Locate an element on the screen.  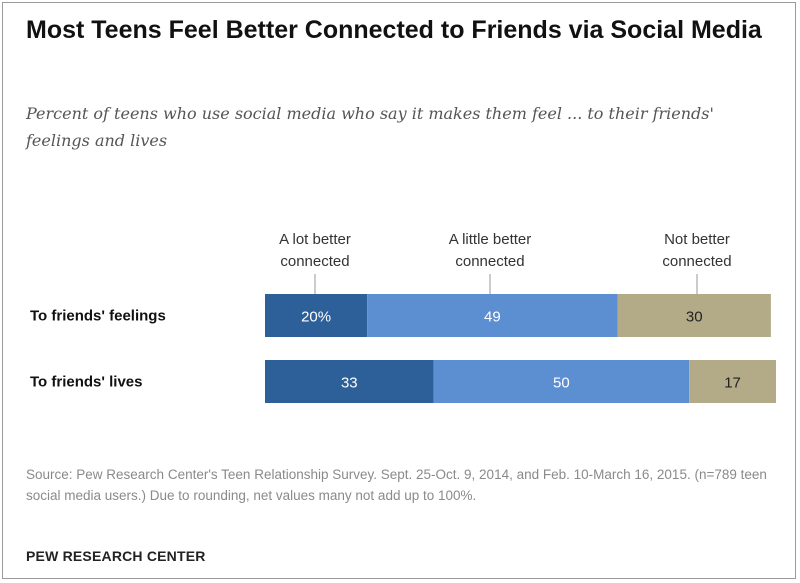
legend-label-3: Not better connected is located at coordinates (696, 250).